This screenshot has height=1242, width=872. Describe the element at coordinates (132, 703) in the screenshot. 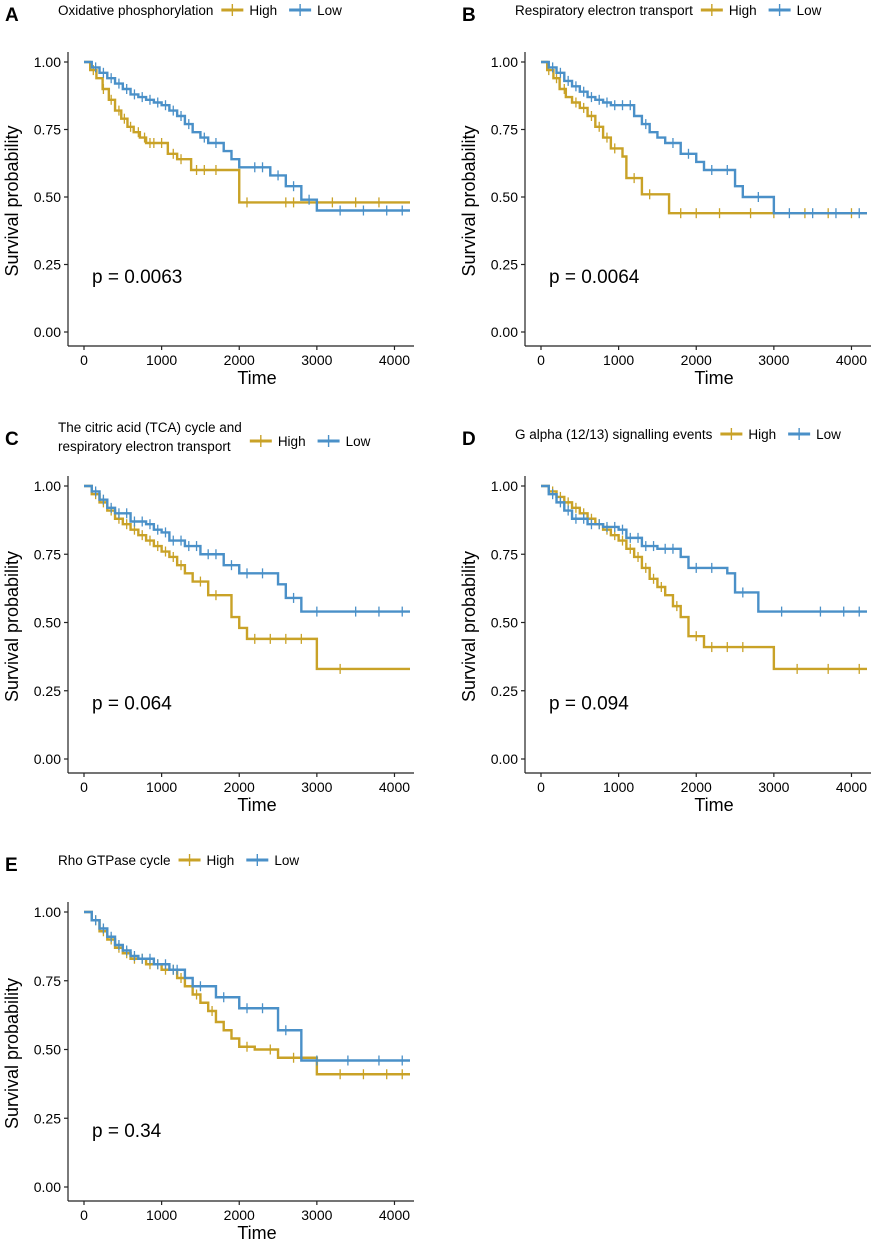

I see `p-value: p = 0.064` at that location.